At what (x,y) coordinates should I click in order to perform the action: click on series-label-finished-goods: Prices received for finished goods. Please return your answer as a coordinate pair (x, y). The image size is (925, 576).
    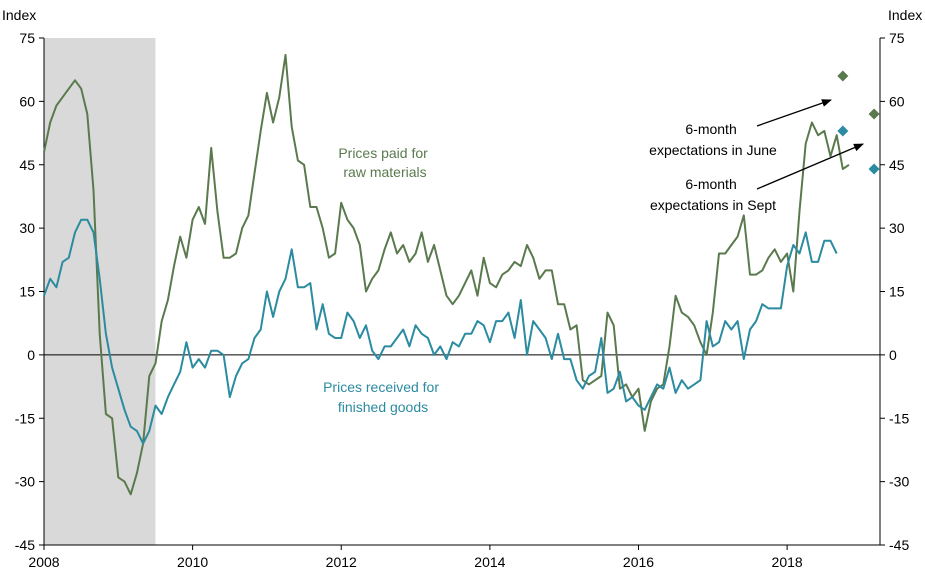
    Looking at the image, I should click on (383, 397).